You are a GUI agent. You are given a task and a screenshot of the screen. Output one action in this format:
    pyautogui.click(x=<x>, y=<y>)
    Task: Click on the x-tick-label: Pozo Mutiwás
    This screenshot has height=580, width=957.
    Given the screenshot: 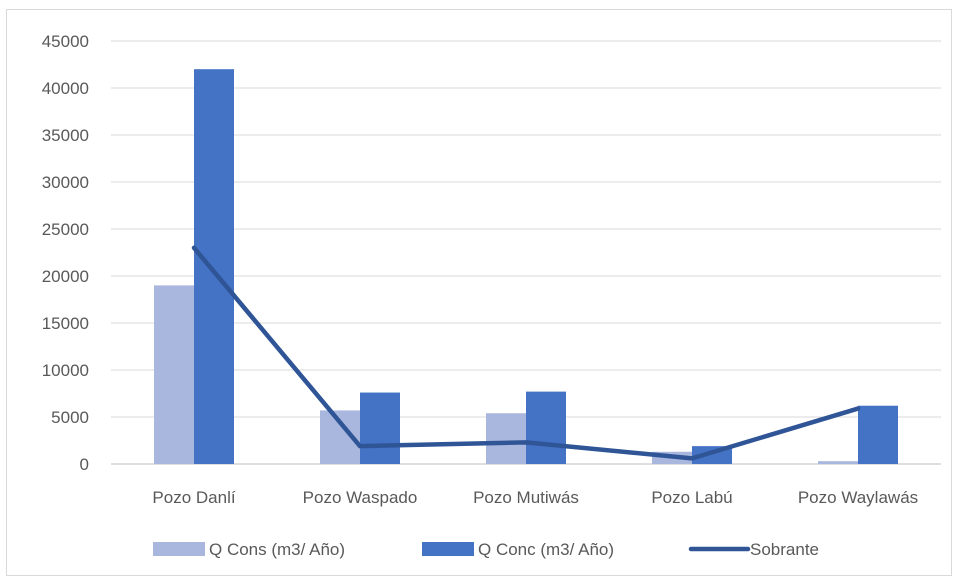 What is the action you would take?
    pyautogui.click(x=526, y=497)
    